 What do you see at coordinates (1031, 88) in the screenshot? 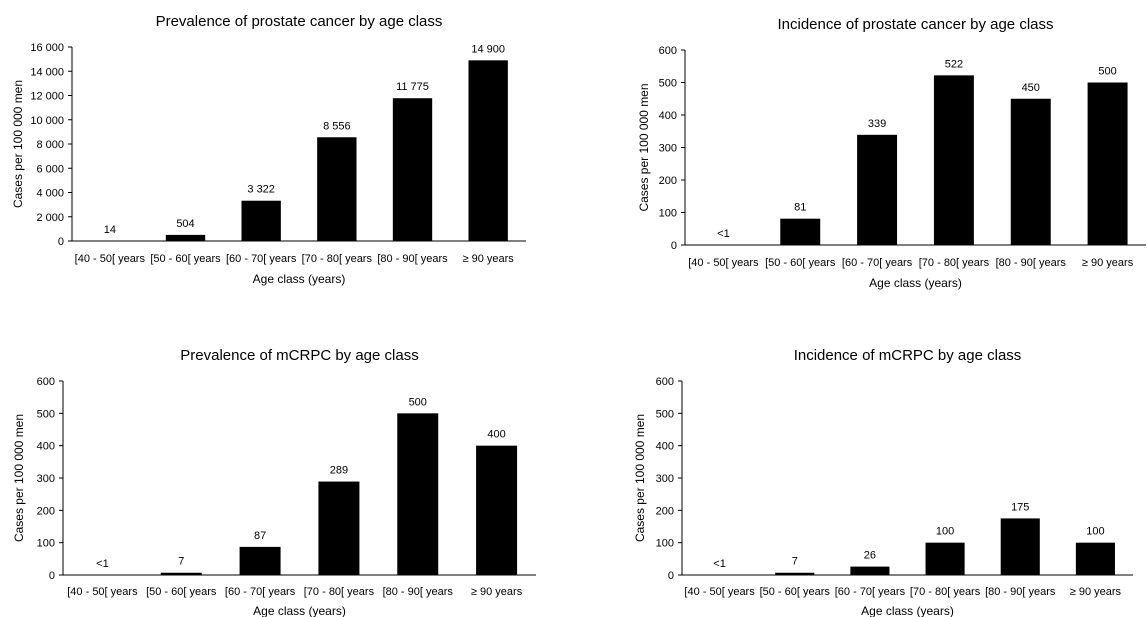
I see `data-label: 450` at bounding box center [1031, 88].